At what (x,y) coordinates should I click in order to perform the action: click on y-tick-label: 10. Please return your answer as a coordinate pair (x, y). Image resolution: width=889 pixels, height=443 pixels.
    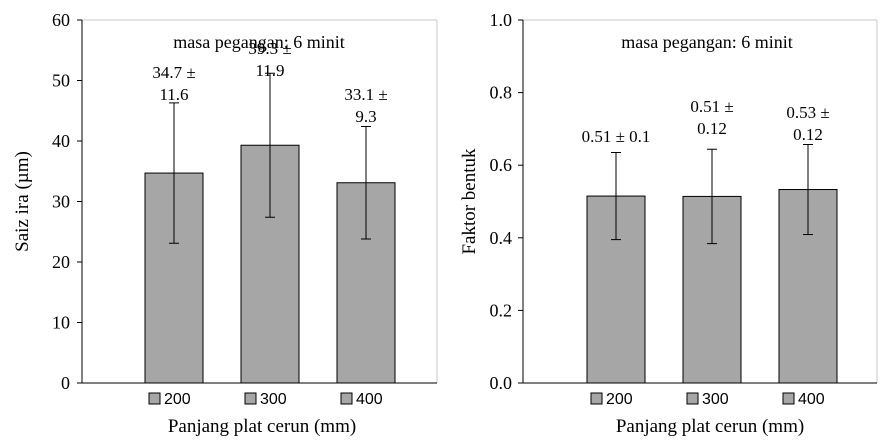
    Looking at the image, I should click on (61, 323).